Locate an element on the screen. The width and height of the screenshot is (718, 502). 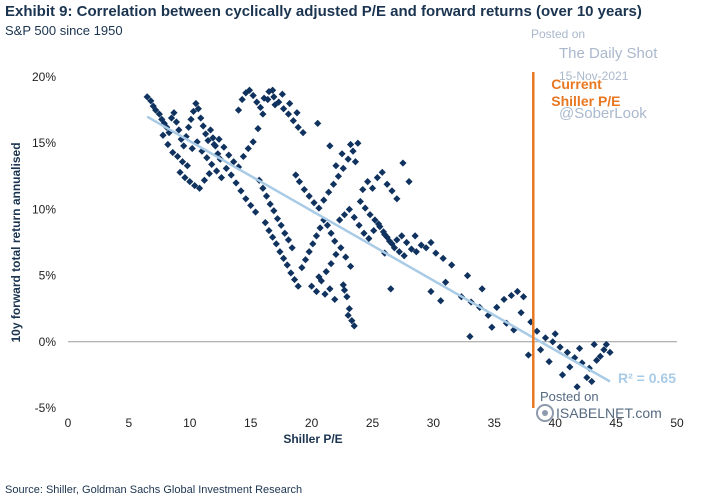
watermark-posted-on-top: Posted on is located at coordinates (558, 34).